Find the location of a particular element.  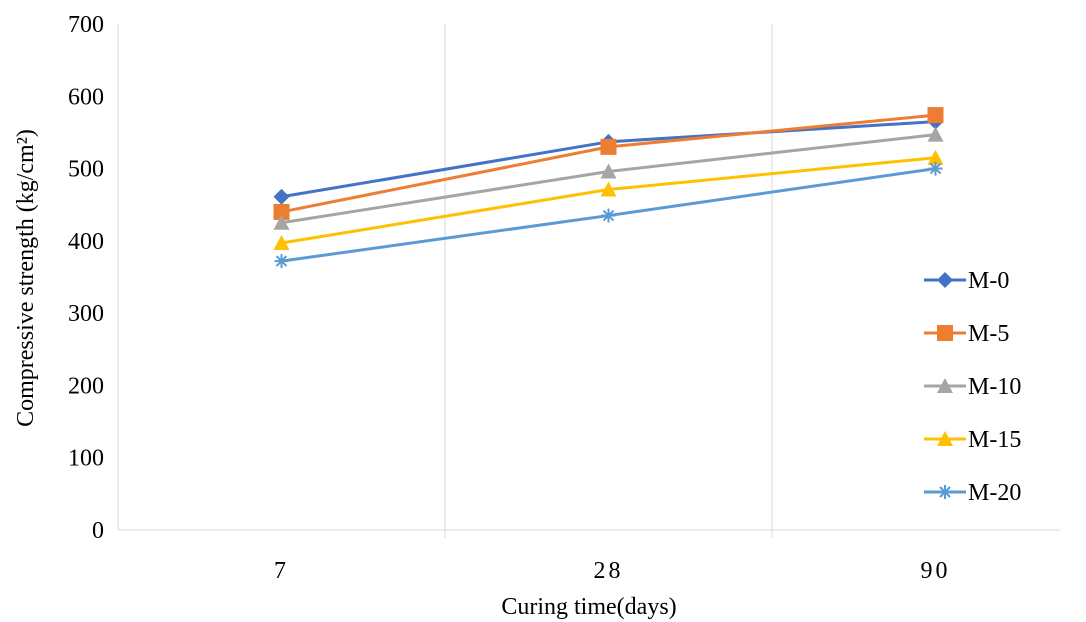

legend-item-m-15: M-15 is located at coordinates (972, 440).